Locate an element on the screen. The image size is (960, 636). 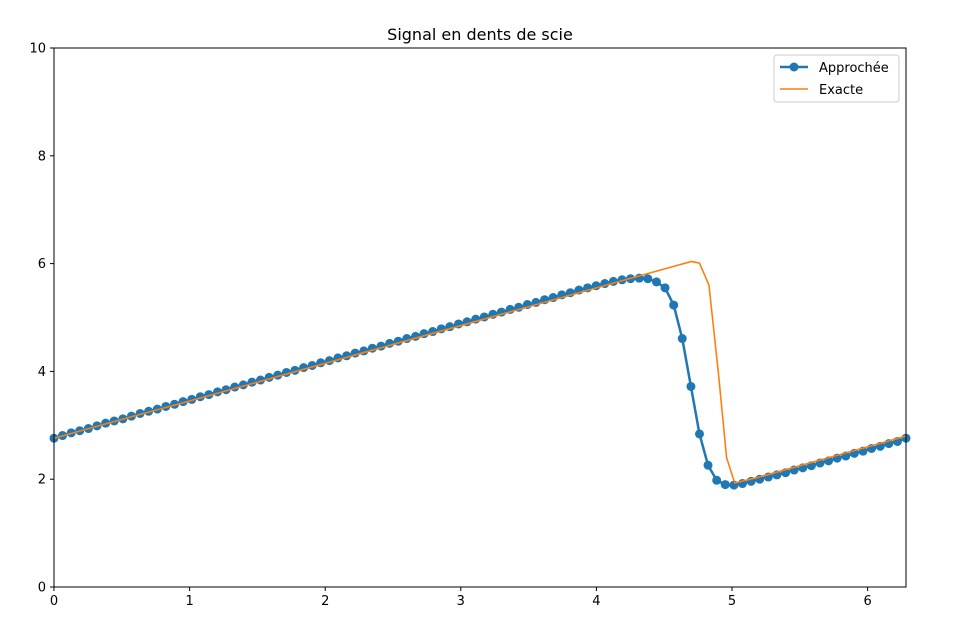
y-tick-label: 10 is located at coordinates (37, 49).